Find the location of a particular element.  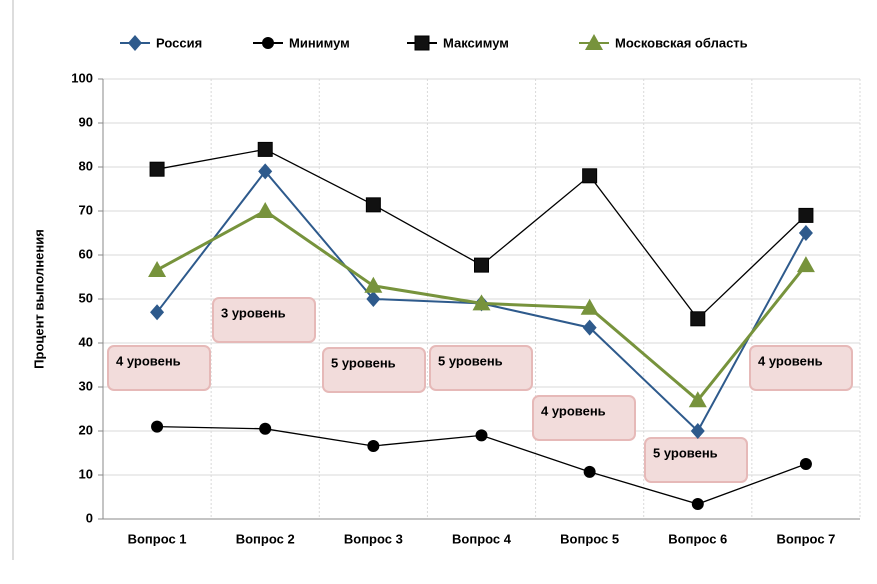

y-tick-label: 100 is located at coordinates (82, 77).